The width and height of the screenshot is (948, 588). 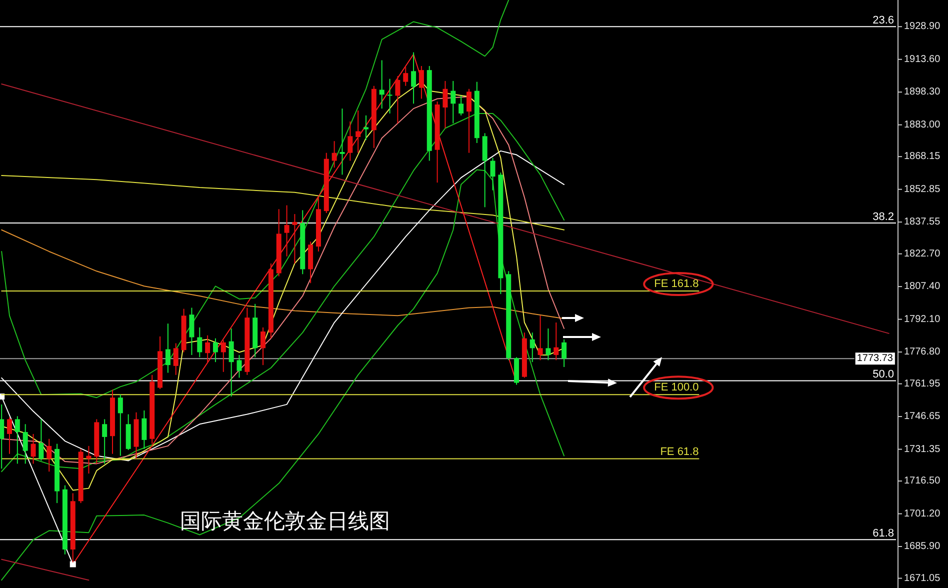 What do you see at coordinates (922, 124) in the screenshot?
I see `y-tick-label: 1883.00` at bounding box center [922, 124].